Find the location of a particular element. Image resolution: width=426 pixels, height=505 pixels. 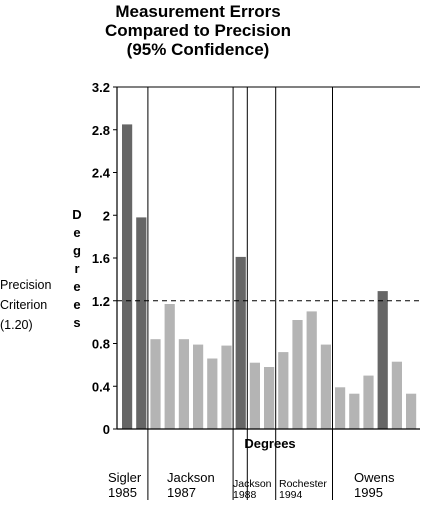

y-axis-label-letter: r is located at coordinates (76, 268).